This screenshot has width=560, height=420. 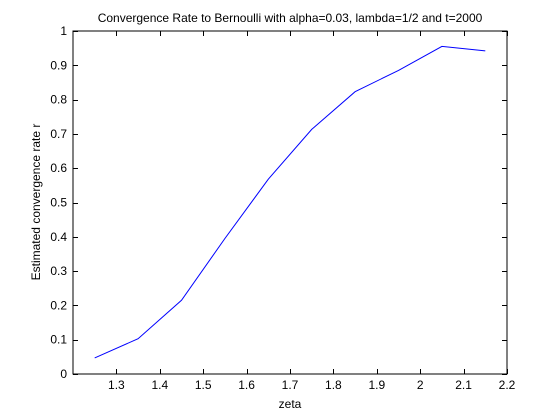 I want to click on y-tick-label: 0.3, so click(x=58, y=271).